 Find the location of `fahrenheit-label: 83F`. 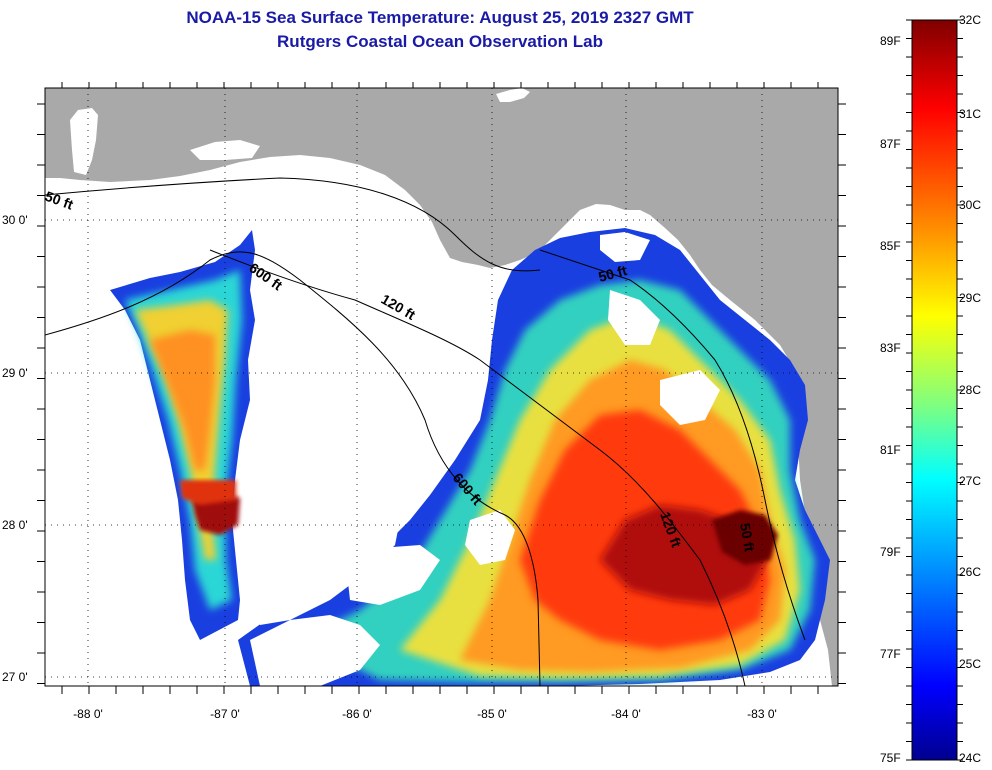

fahrenheit-label: 83F is located at coordinates (890, 348).